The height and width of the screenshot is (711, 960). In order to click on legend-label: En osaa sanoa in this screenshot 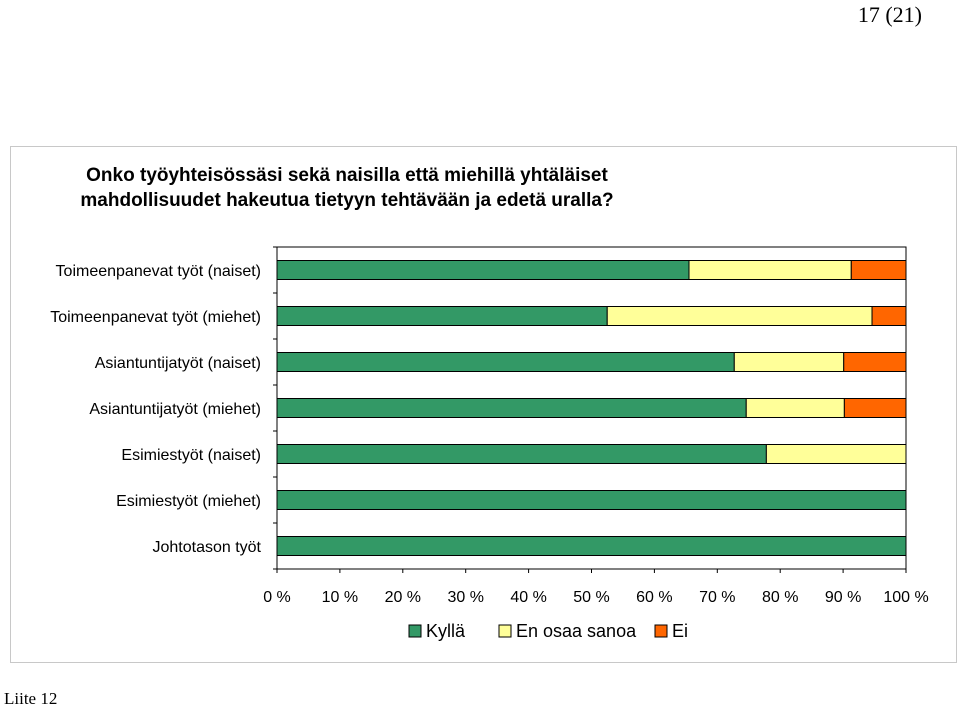, I will do `click(576, 631)`.